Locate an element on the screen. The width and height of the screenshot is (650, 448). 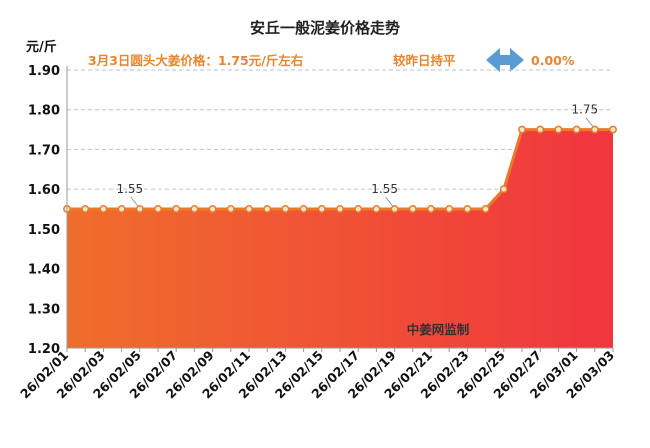
y-tick-label: 1.50 is located at coordinates (44, 230).